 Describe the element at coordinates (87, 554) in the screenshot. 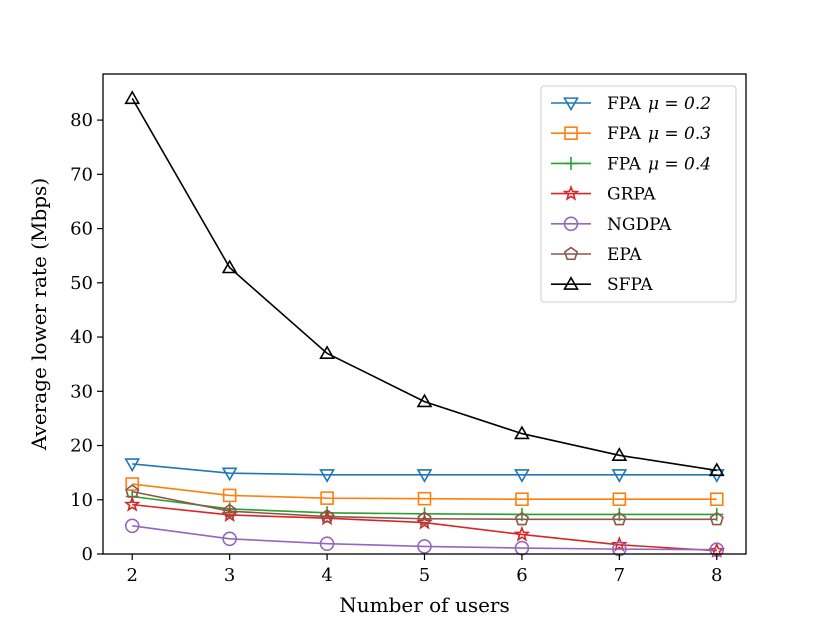

I see `y-tick-label: 0` at that location.